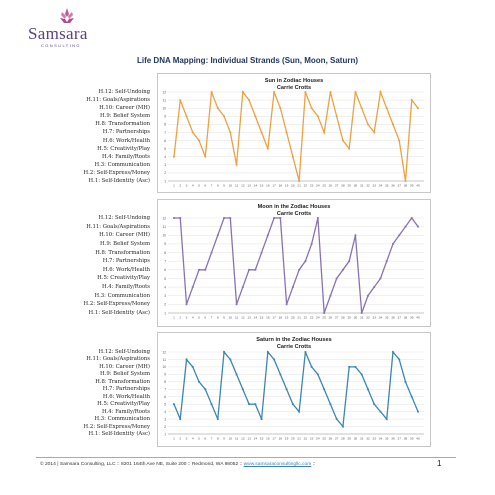 This screenshot has height=495, width=495. Describe the element at coordinates (412, 186) in the screenshot. I see `x-tick-label: 39` at that location.